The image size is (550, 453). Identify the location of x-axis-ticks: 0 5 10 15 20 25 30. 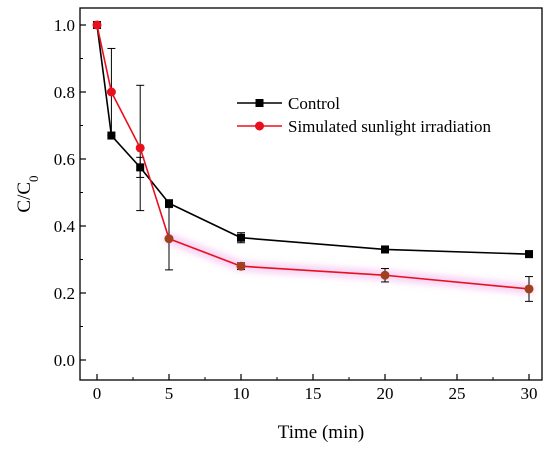
(315, 388).